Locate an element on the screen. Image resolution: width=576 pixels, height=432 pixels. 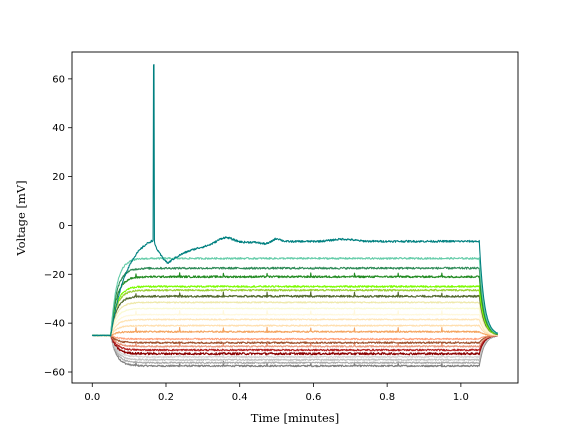
x-tick-label: 0.0 is located at coordinates (92, 397).